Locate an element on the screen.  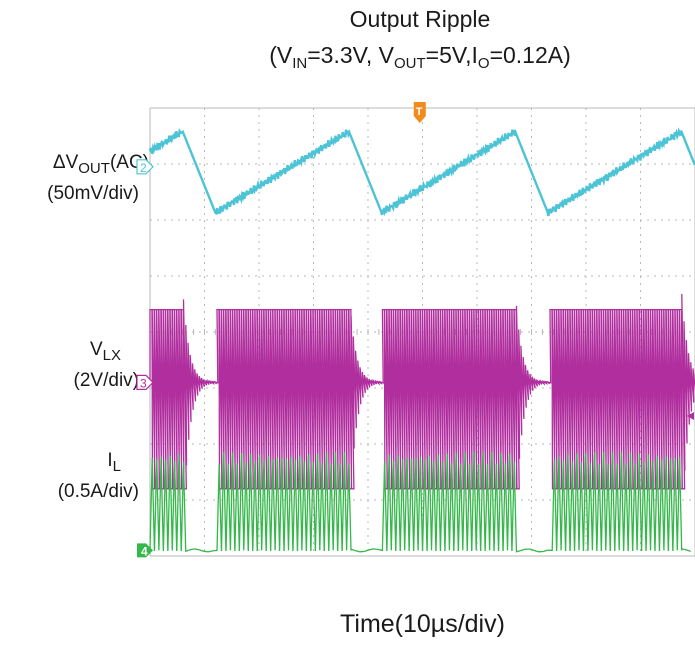
channel-3-marker-label: 3 is located at coordinates (143, 383).